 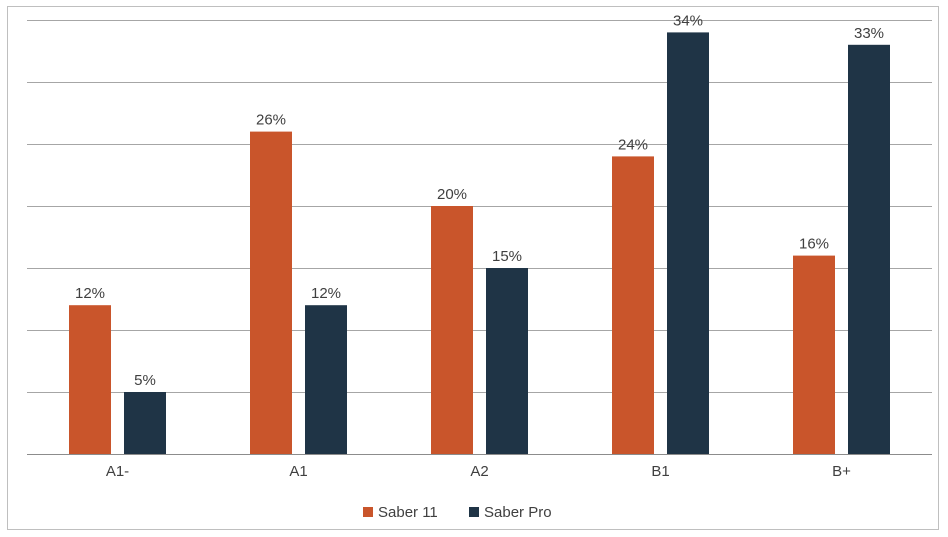 I want to click on x-tick-label: A2, so click(x=479, y=471).